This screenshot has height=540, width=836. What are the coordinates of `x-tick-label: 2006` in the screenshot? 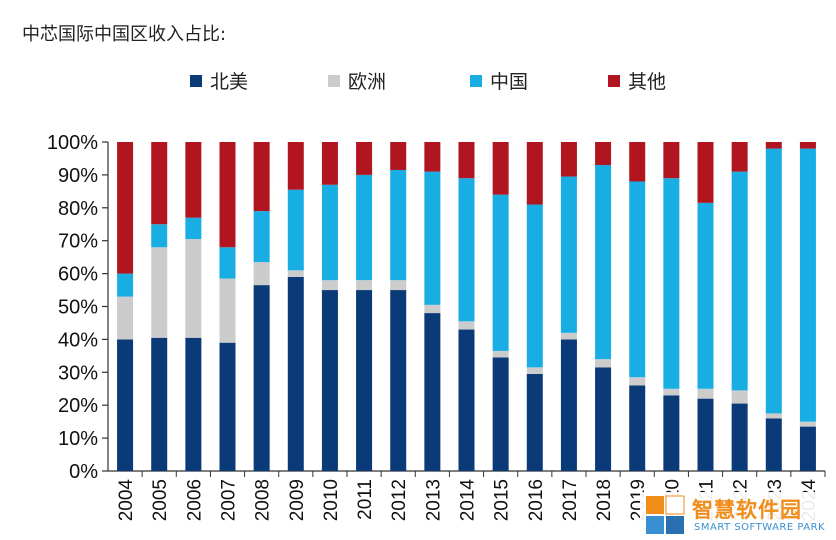 It's located at (194, 500).